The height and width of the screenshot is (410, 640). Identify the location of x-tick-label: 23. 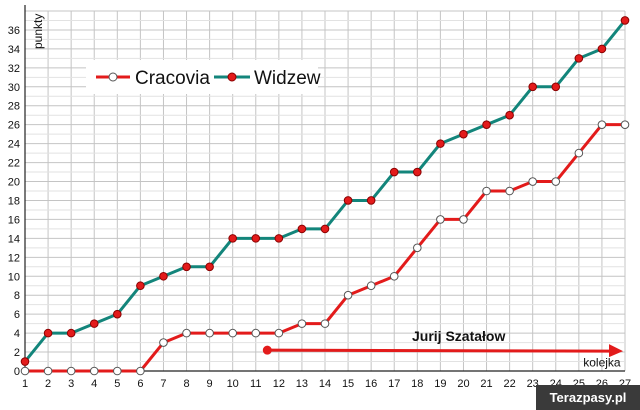
(533, 384).